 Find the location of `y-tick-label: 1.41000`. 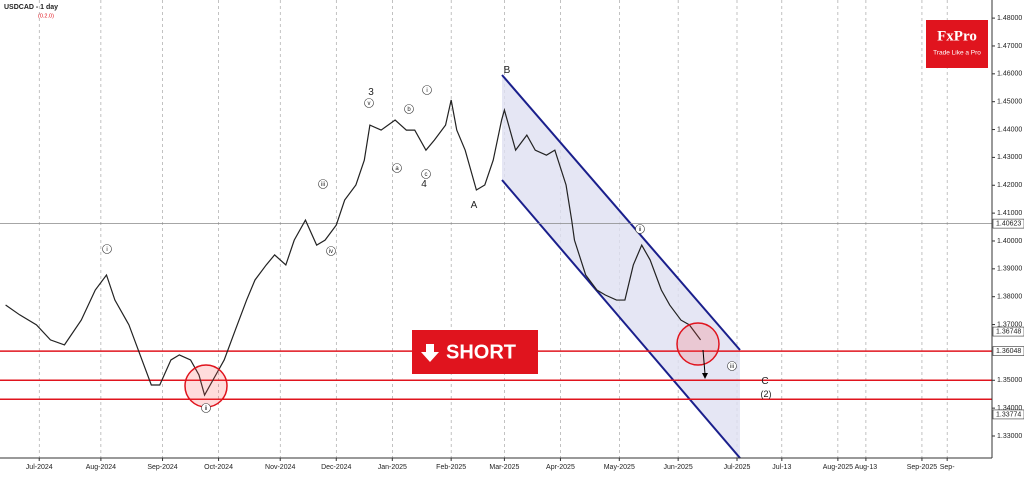

y-tick-label: 1.41000 is located at coordinates (1009, 213).